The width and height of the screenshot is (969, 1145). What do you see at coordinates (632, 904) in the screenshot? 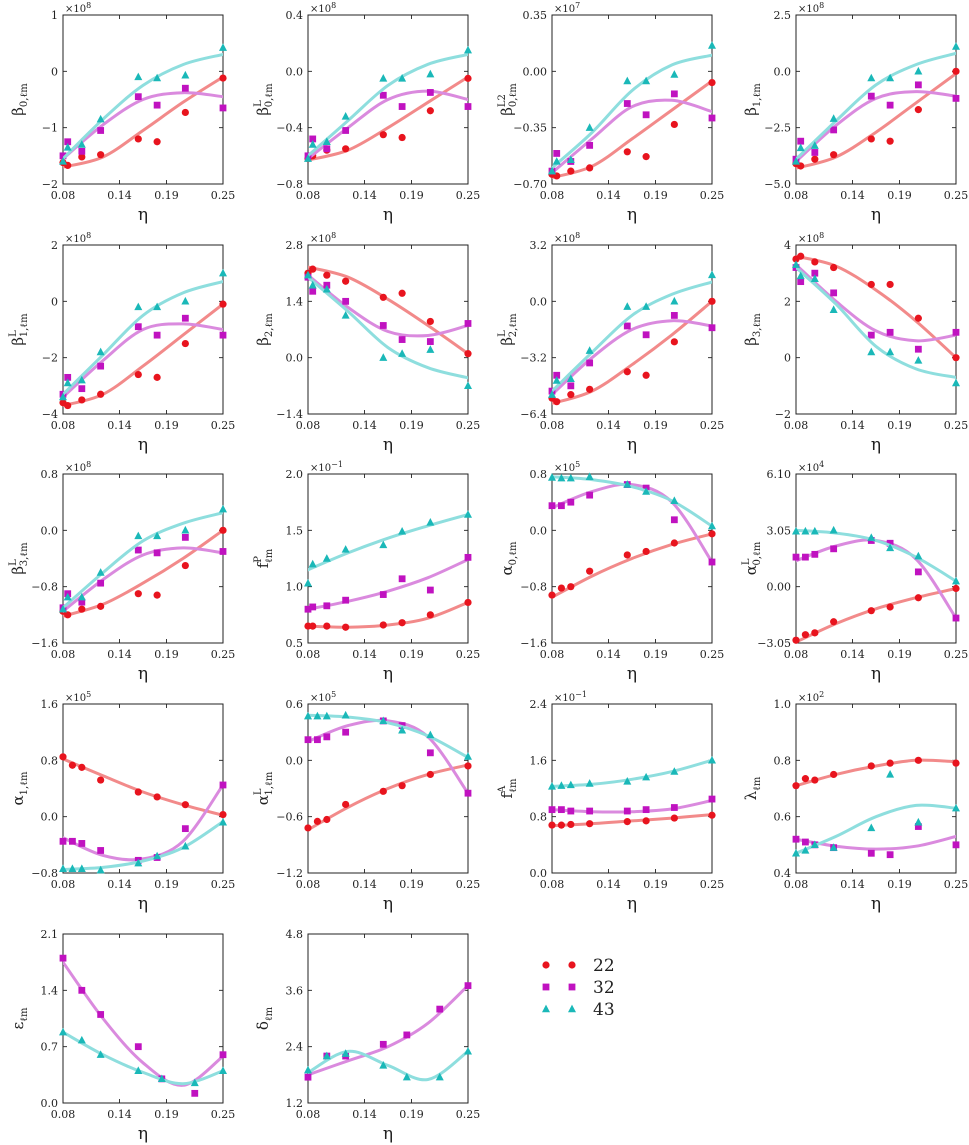
I see `x-axis-label: η` at bounding box center [632, 904].